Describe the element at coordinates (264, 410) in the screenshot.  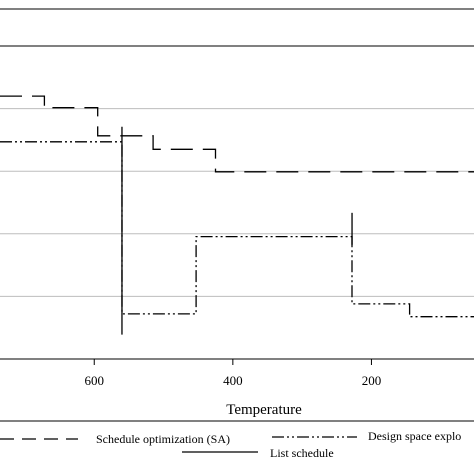
I see `x-axis-title: Temperature` at that location.